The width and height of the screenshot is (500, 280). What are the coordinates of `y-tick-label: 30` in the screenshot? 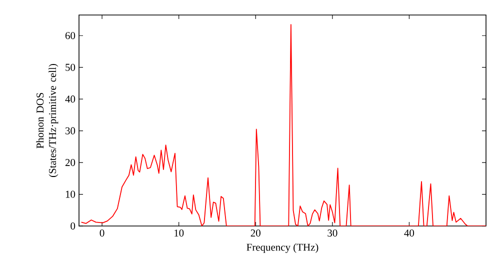 It's located at (71, 130).